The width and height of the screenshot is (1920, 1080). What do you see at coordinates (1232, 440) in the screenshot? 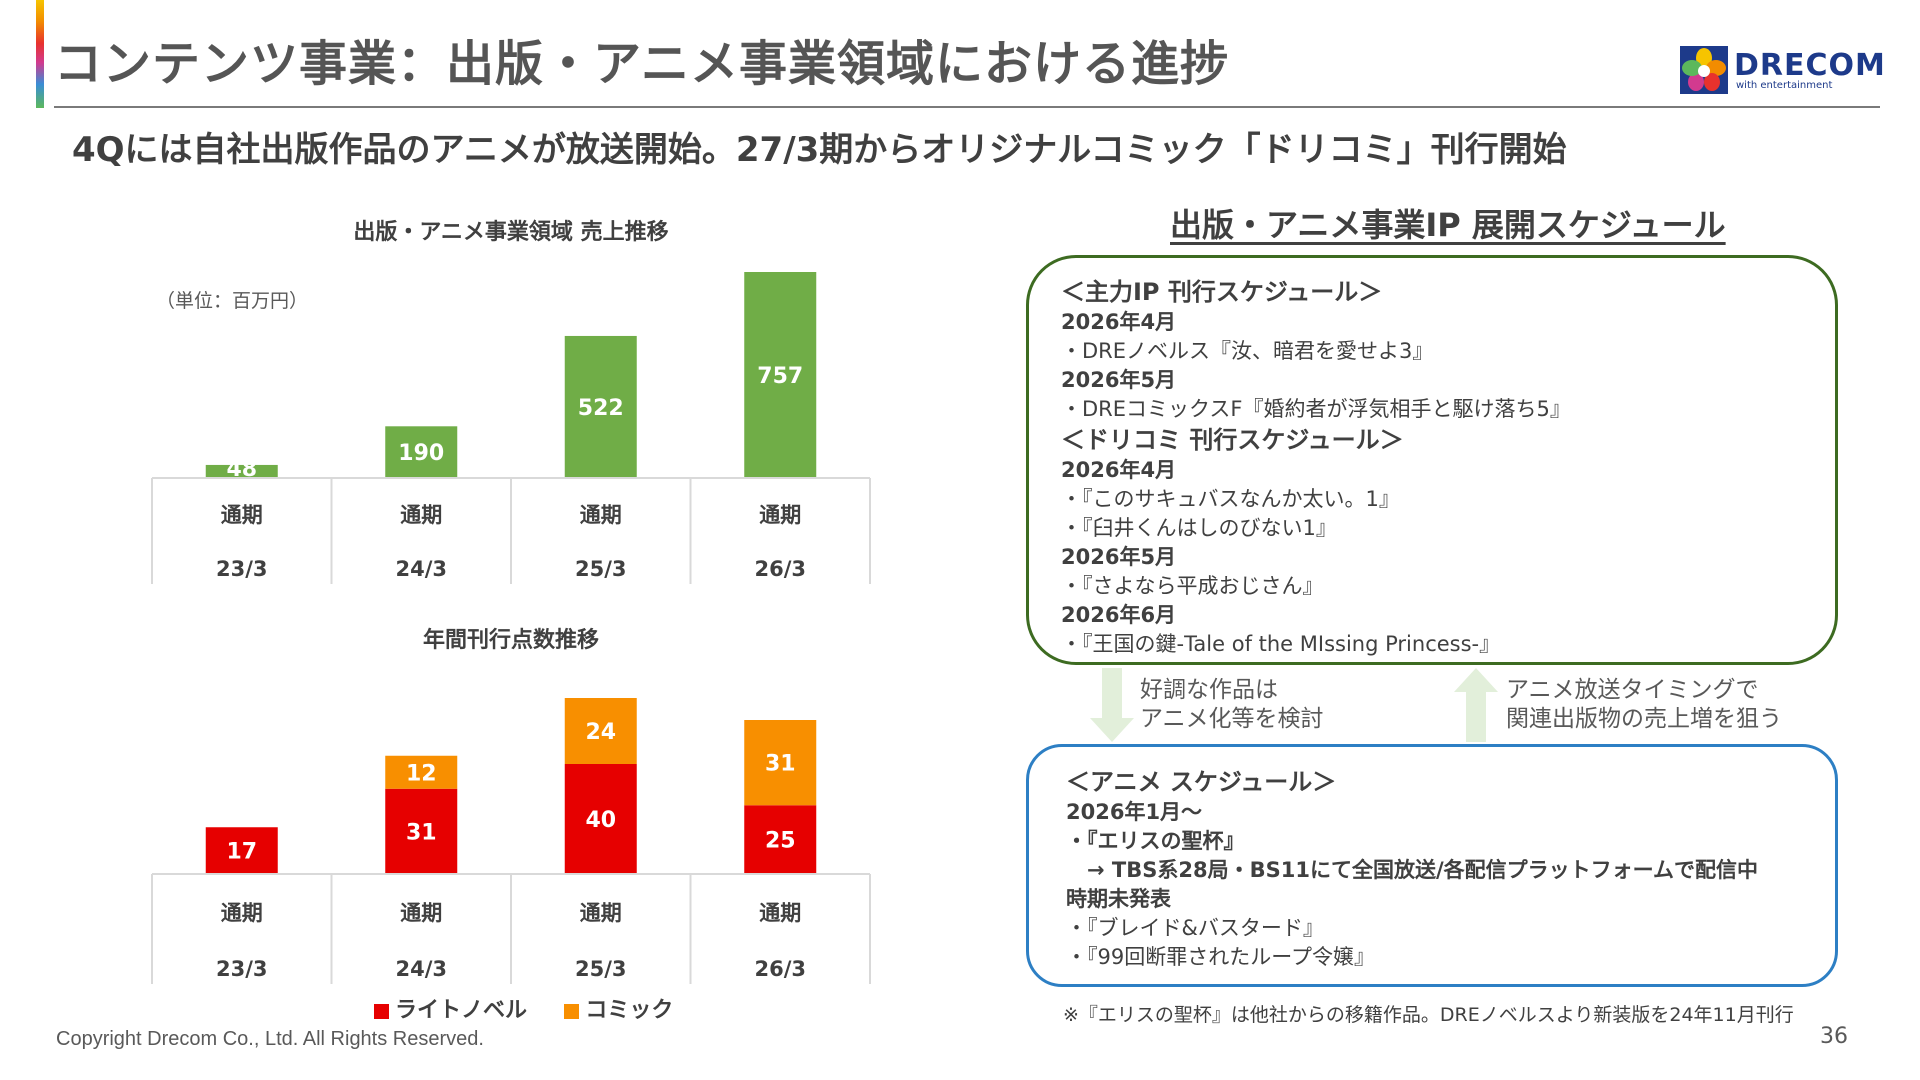
I see `dricomi-heading: ＜ドリコミ 刊行スケジュール＞` at bounding box center [1232, 440].